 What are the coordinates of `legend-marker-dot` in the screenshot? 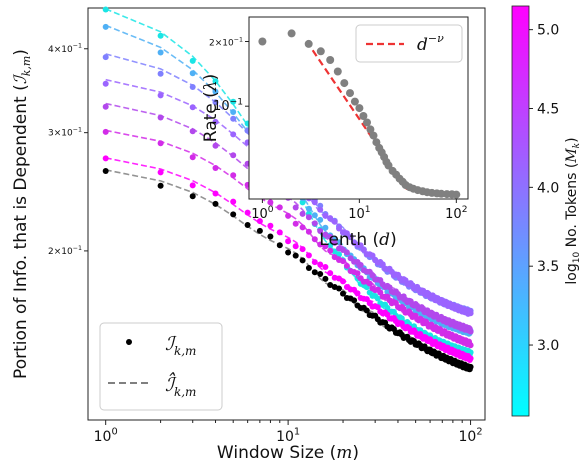 It's located at (129, 342).